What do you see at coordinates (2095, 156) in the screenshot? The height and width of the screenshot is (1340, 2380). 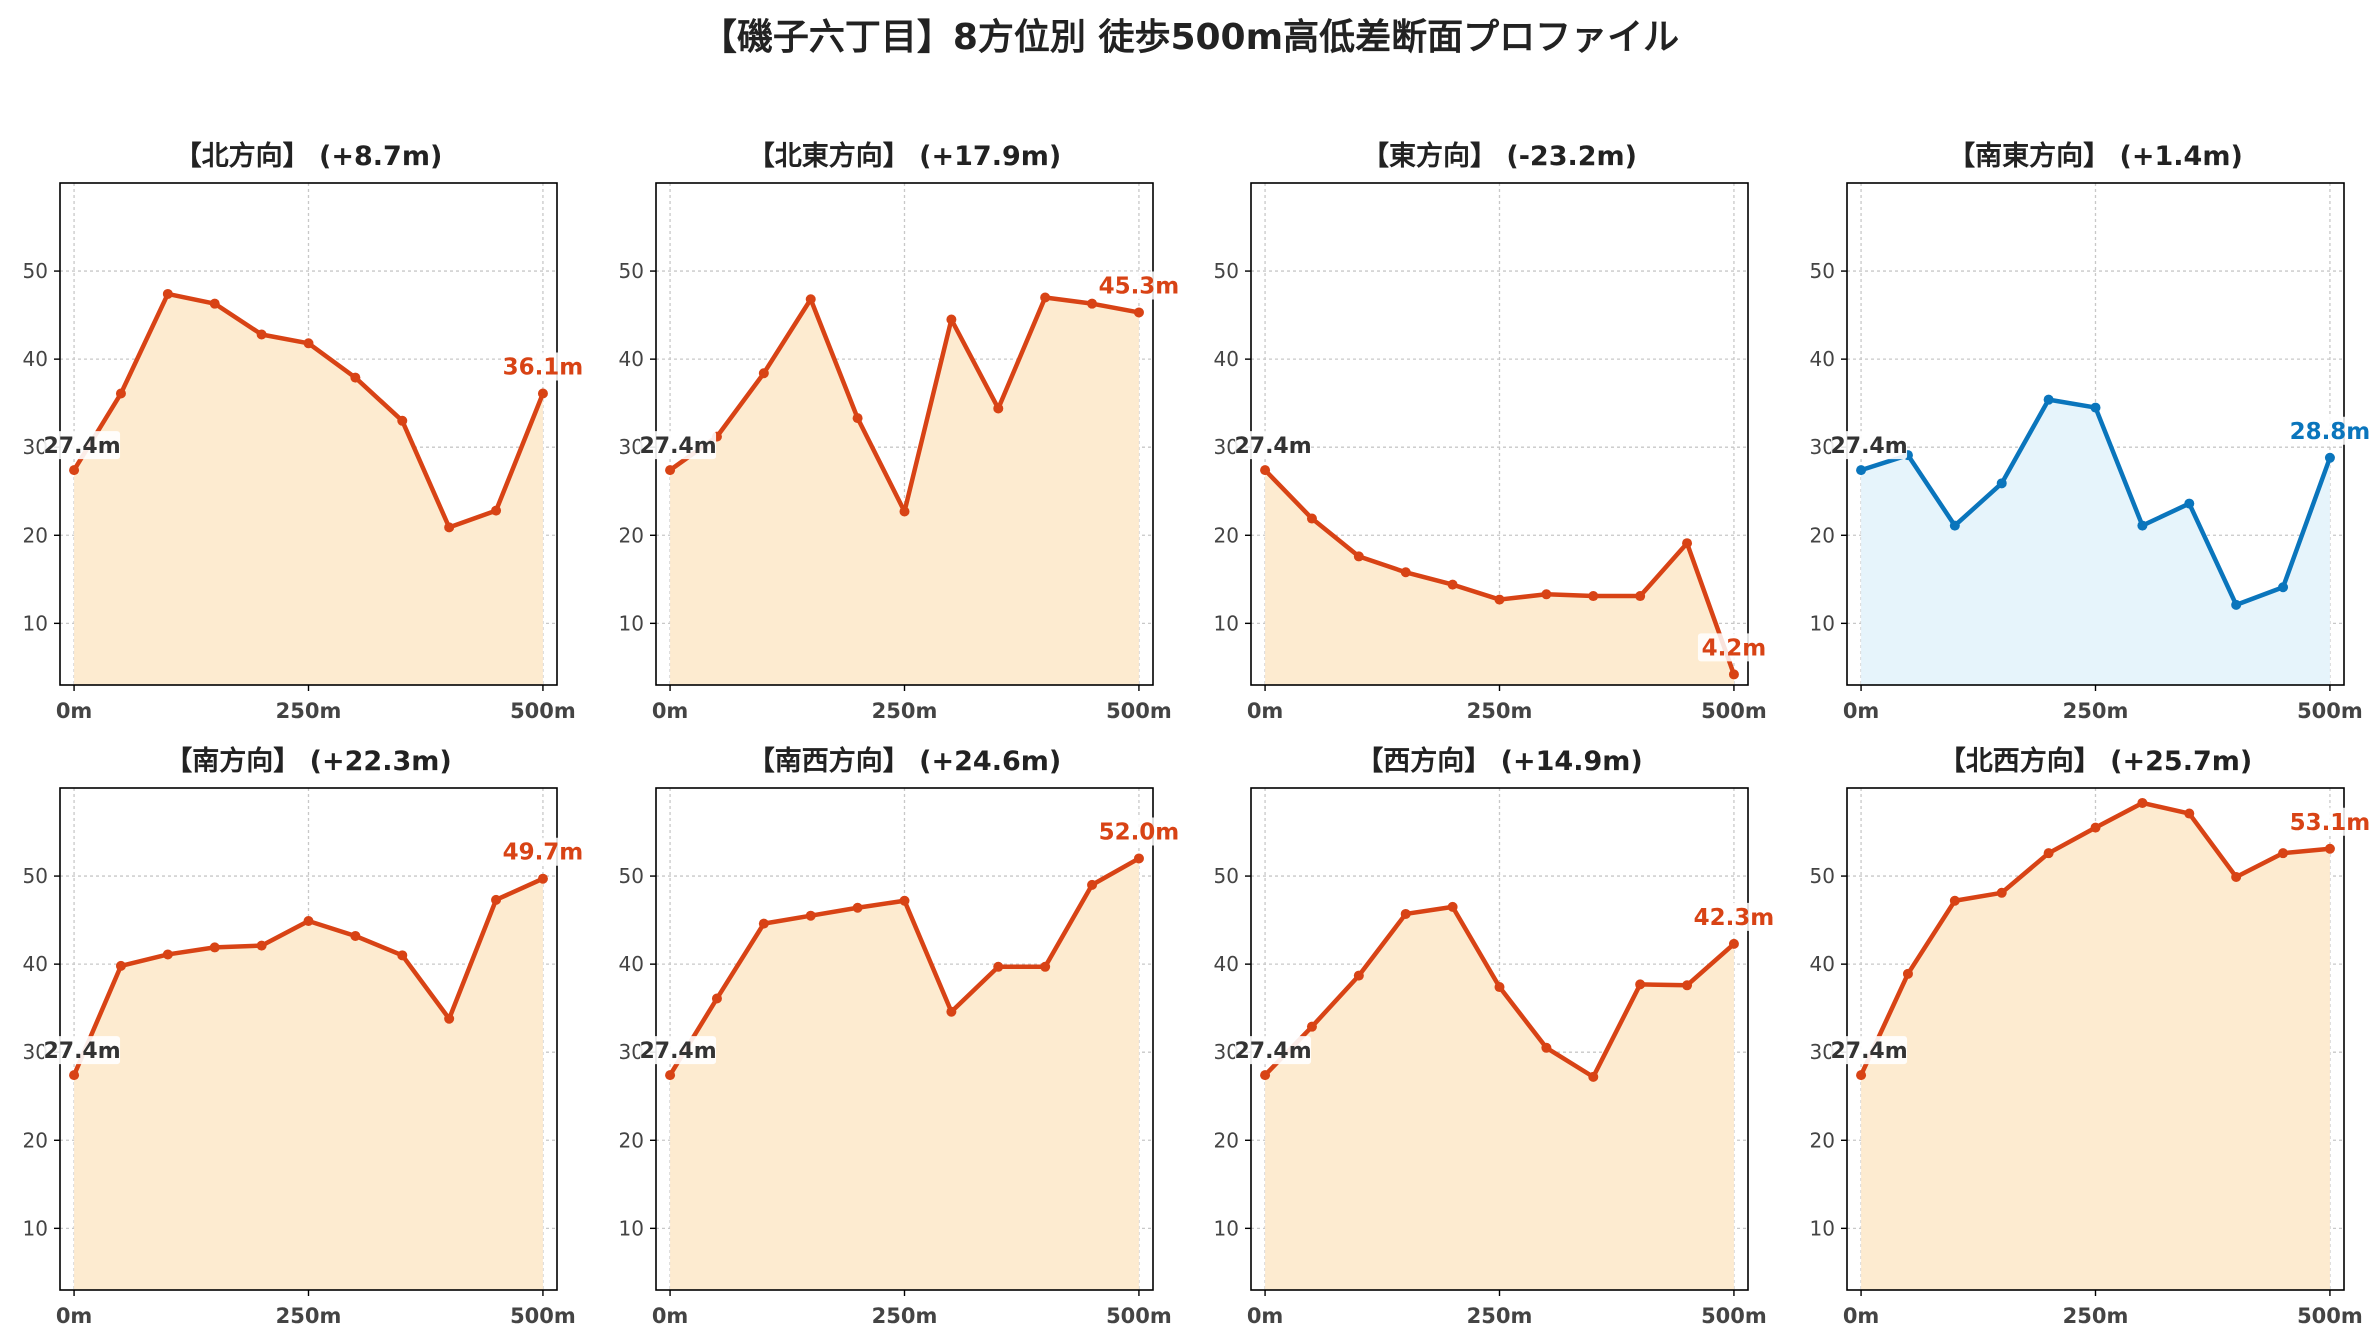 I see `subplot-title: 【南東方向】 (+1.4m)` at bounding box center [2095, 156].